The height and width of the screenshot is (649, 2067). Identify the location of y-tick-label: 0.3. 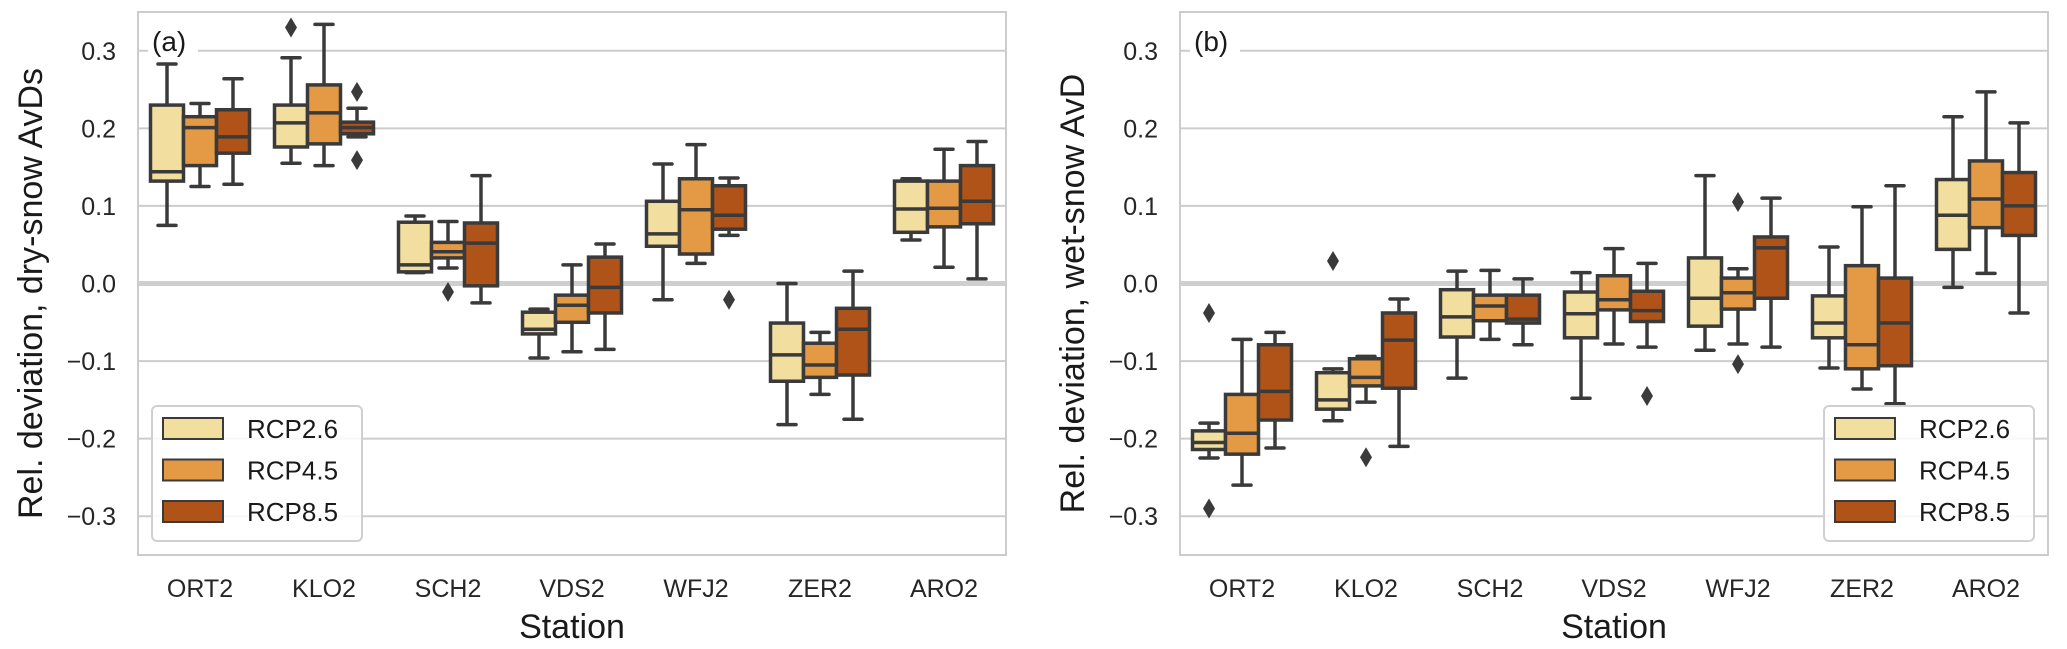
(1140, 52).